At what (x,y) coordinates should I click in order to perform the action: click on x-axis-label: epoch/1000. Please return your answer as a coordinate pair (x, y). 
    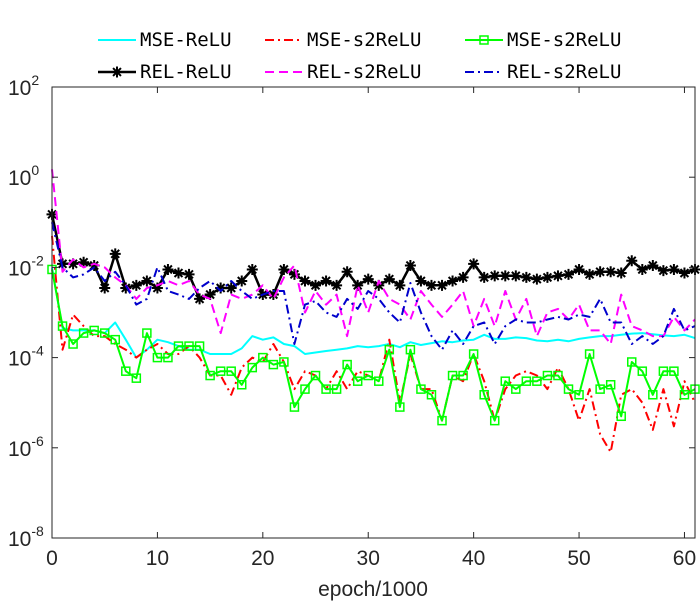
    Looking at the image, I should click on (373, 589).